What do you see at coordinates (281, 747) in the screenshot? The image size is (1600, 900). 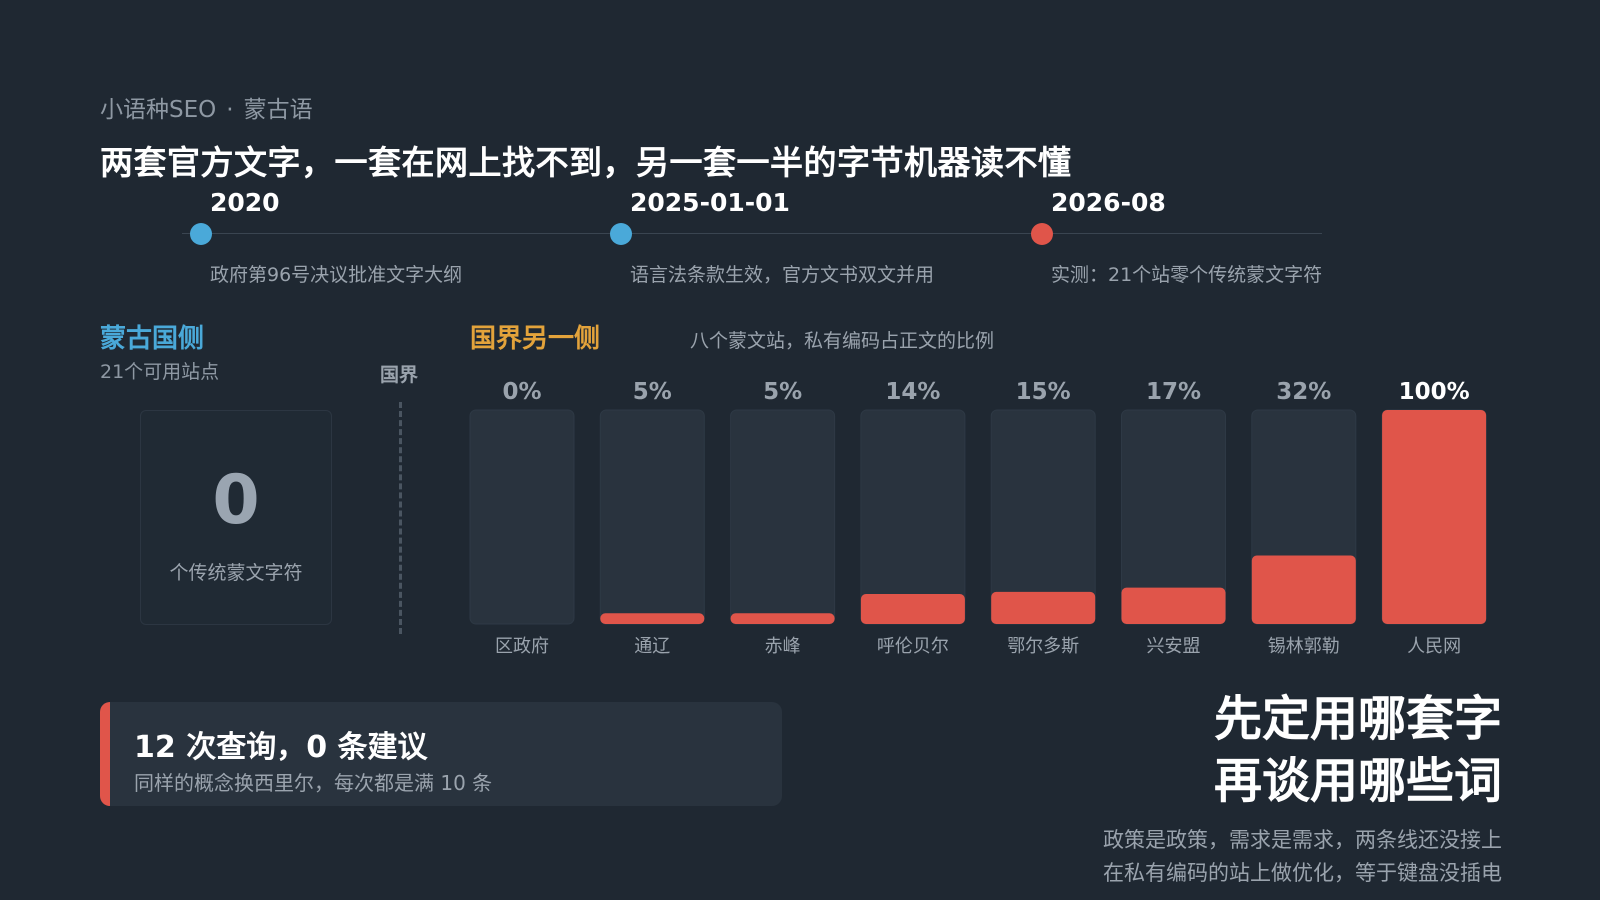 I see `callout-title: 12 次查询，0 条建议` at bounding box center [281, 747].